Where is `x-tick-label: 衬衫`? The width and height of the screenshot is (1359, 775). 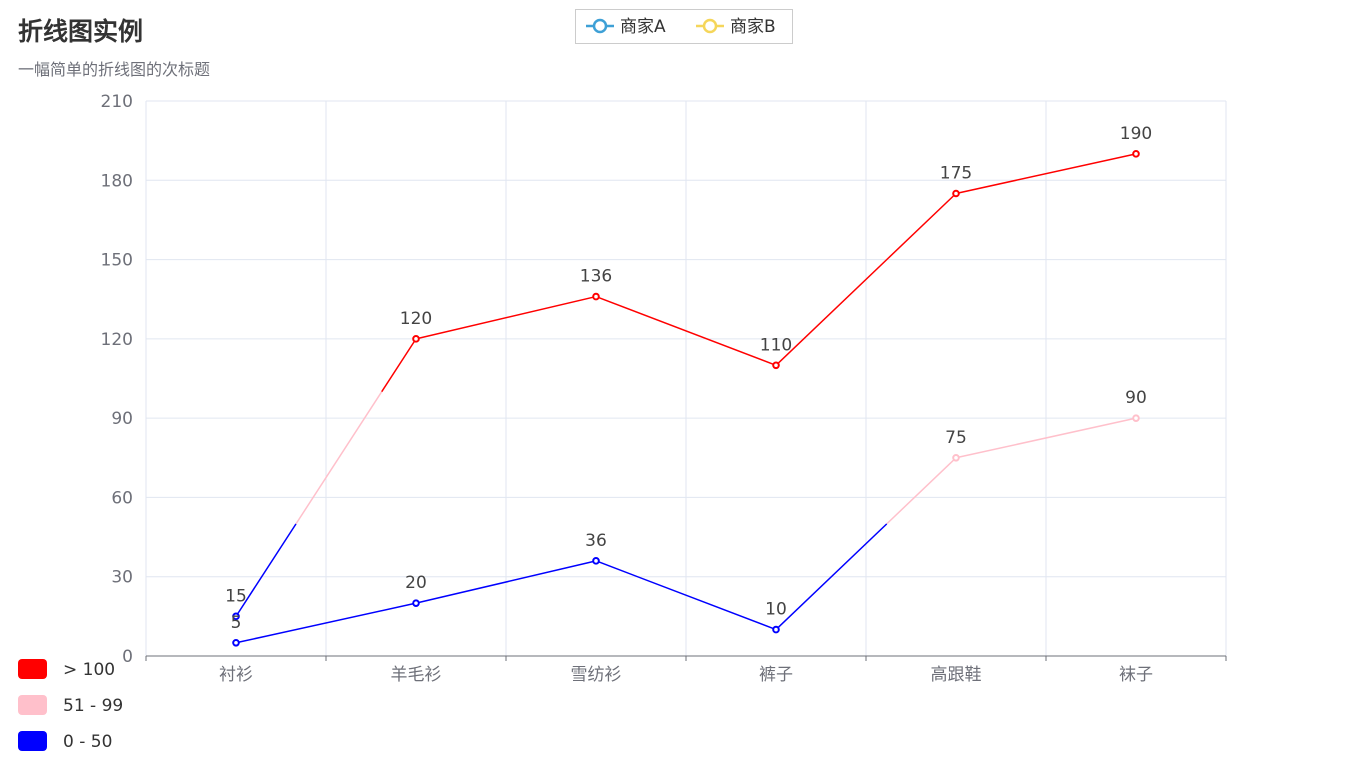
x-tick-label: 衬衫 is located at coordinates (236, 675).